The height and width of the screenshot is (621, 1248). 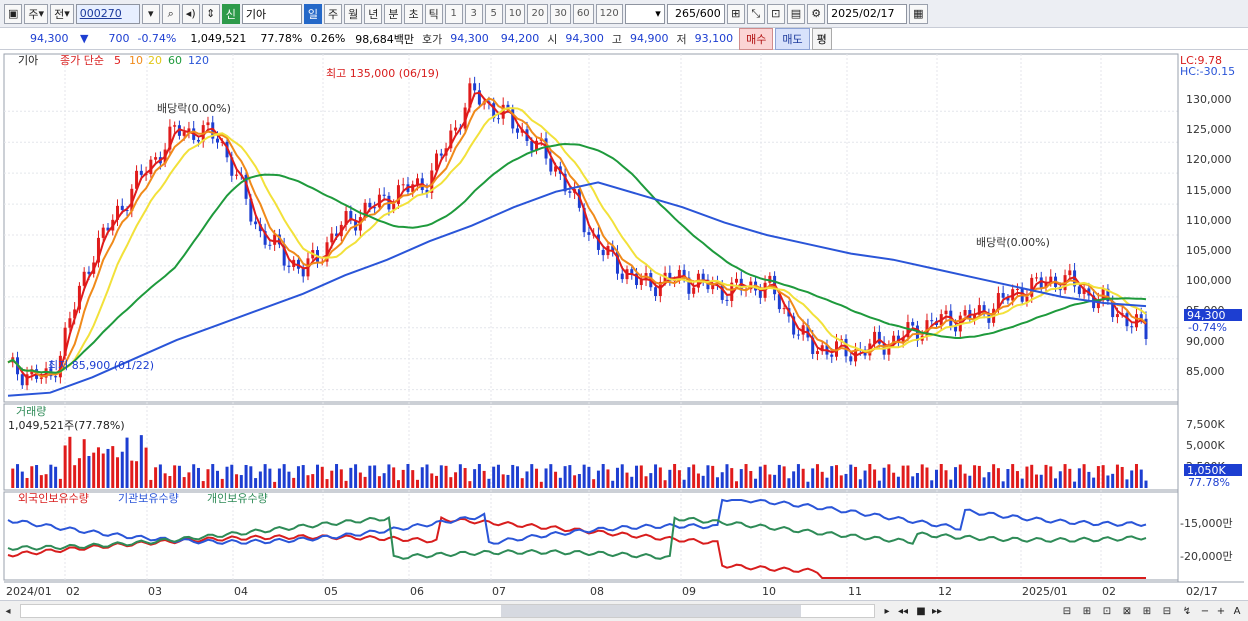 I want to click on period-day: 일, so click(x=312, y=13).